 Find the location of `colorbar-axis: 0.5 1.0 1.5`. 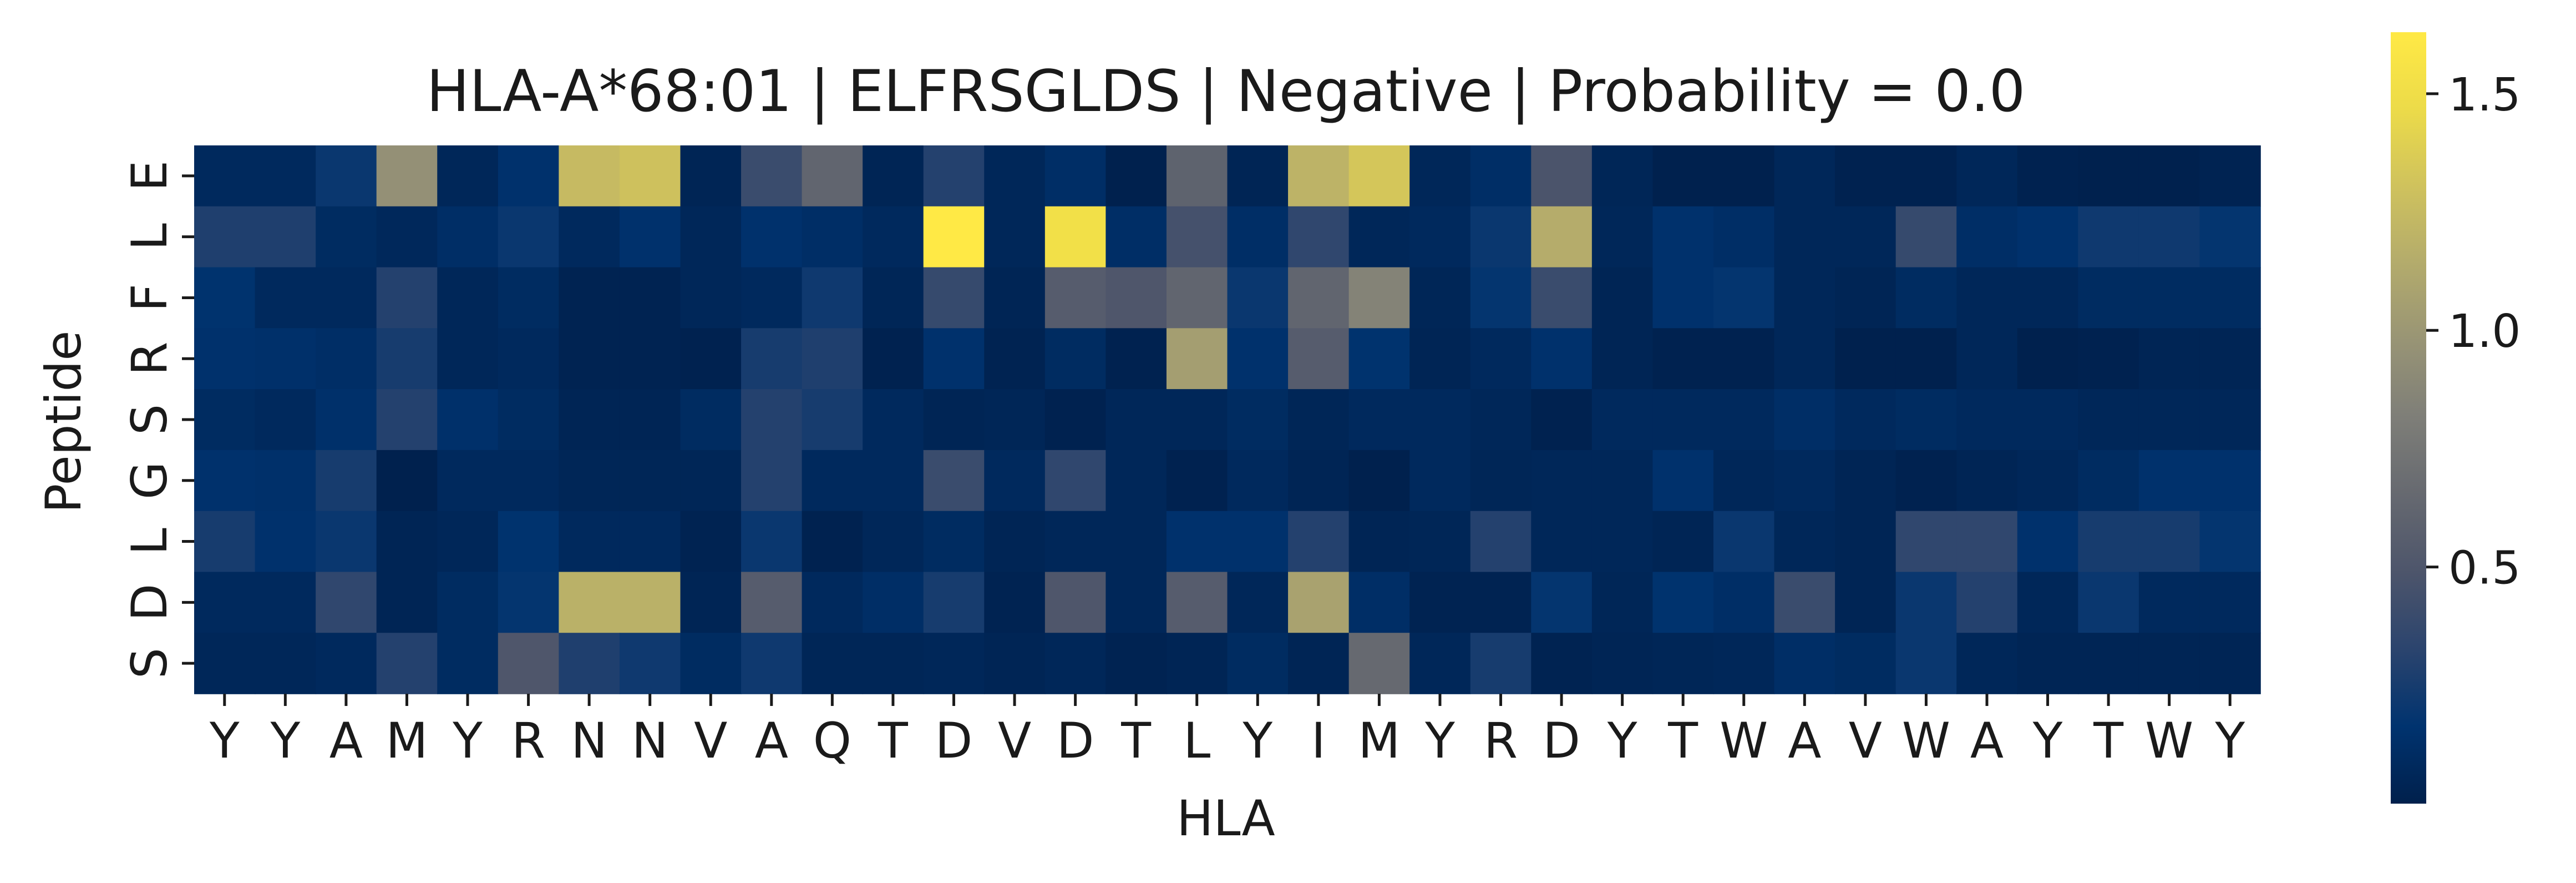

colorbar-axis: 0.5 1.0 1.5 is located at coordinates (2473, 332).